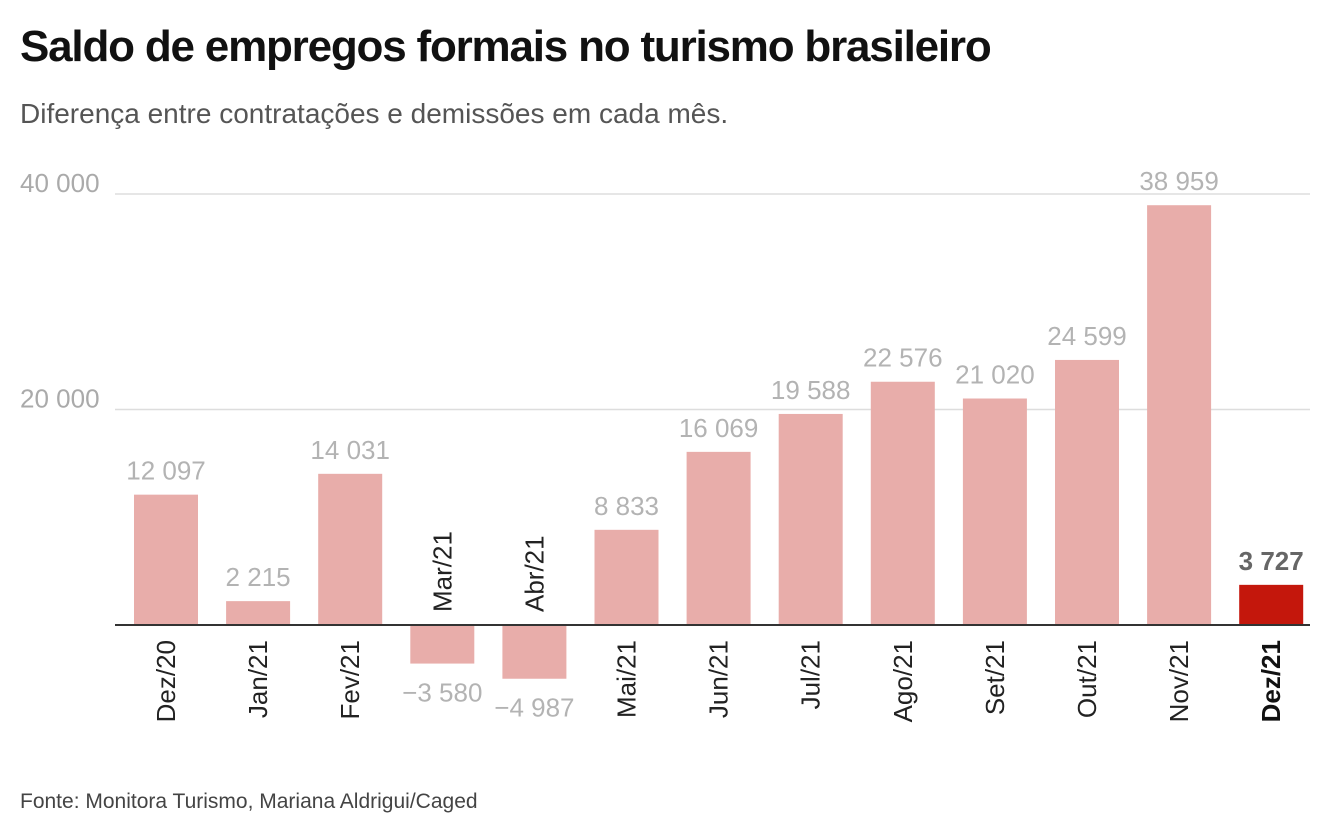 The width and height of the screenshot is (1340, 840). I want to click on x-tick-label: Dez/21, so click(1271, 681).